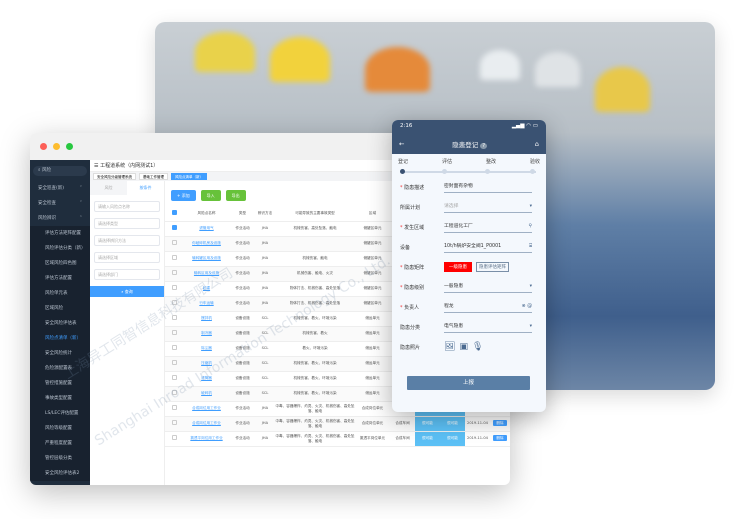 The height and width of the screenshot is (519, 738). What do you see at coordinates (488, 327) in the screenshot?
I see `field-input: 电气隐患 ▾` at bounding box center [488, 327].